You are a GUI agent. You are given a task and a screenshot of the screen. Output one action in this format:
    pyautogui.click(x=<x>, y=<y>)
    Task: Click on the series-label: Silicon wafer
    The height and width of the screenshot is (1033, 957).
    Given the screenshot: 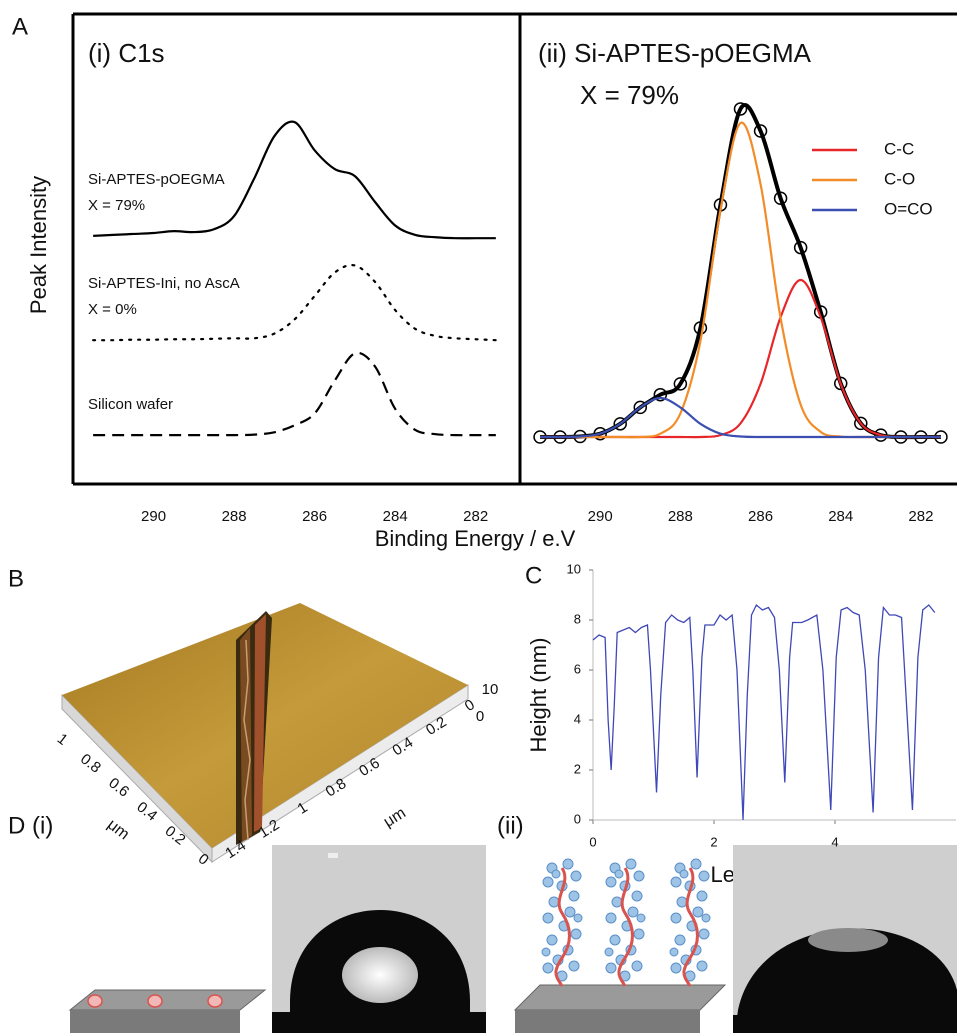 What is the action you would take?
    pyautogui.click(x=130, y=404)
    